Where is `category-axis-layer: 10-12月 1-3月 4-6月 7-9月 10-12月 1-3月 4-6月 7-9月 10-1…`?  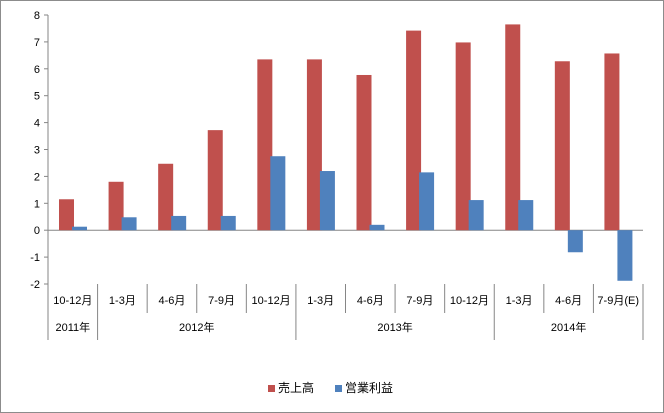
category-axis-layer: 10-12月 1-3月 4-6月 7-9月 10-12月 1-3月 4-6月 7-9月 10-1… is located at coordinates (345, 312).